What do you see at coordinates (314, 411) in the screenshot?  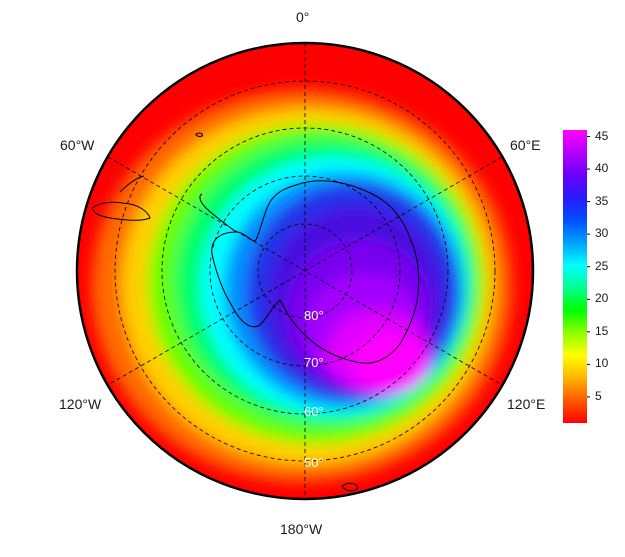 I see `lat-label-60: 60°` at bounding box center [314, 411].